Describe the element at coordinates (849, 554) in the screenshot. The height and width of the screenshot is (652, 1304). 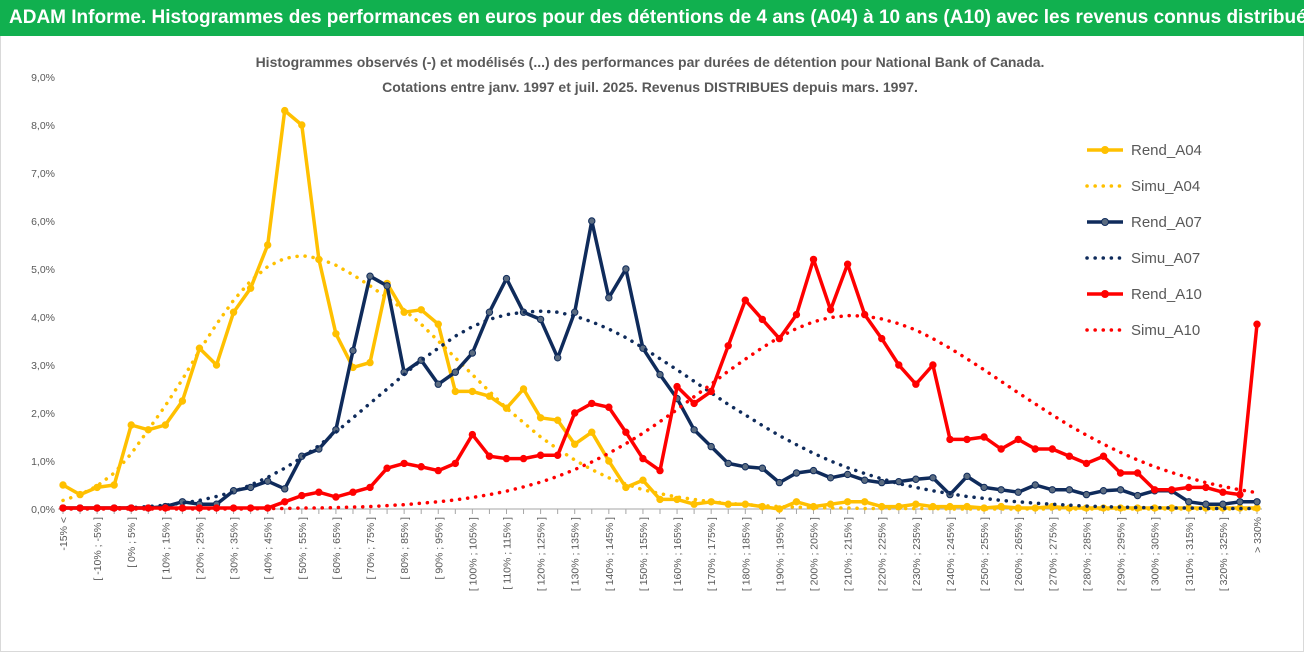
I see `x-tick-label: [ 210% ; 215% ]` at that location.